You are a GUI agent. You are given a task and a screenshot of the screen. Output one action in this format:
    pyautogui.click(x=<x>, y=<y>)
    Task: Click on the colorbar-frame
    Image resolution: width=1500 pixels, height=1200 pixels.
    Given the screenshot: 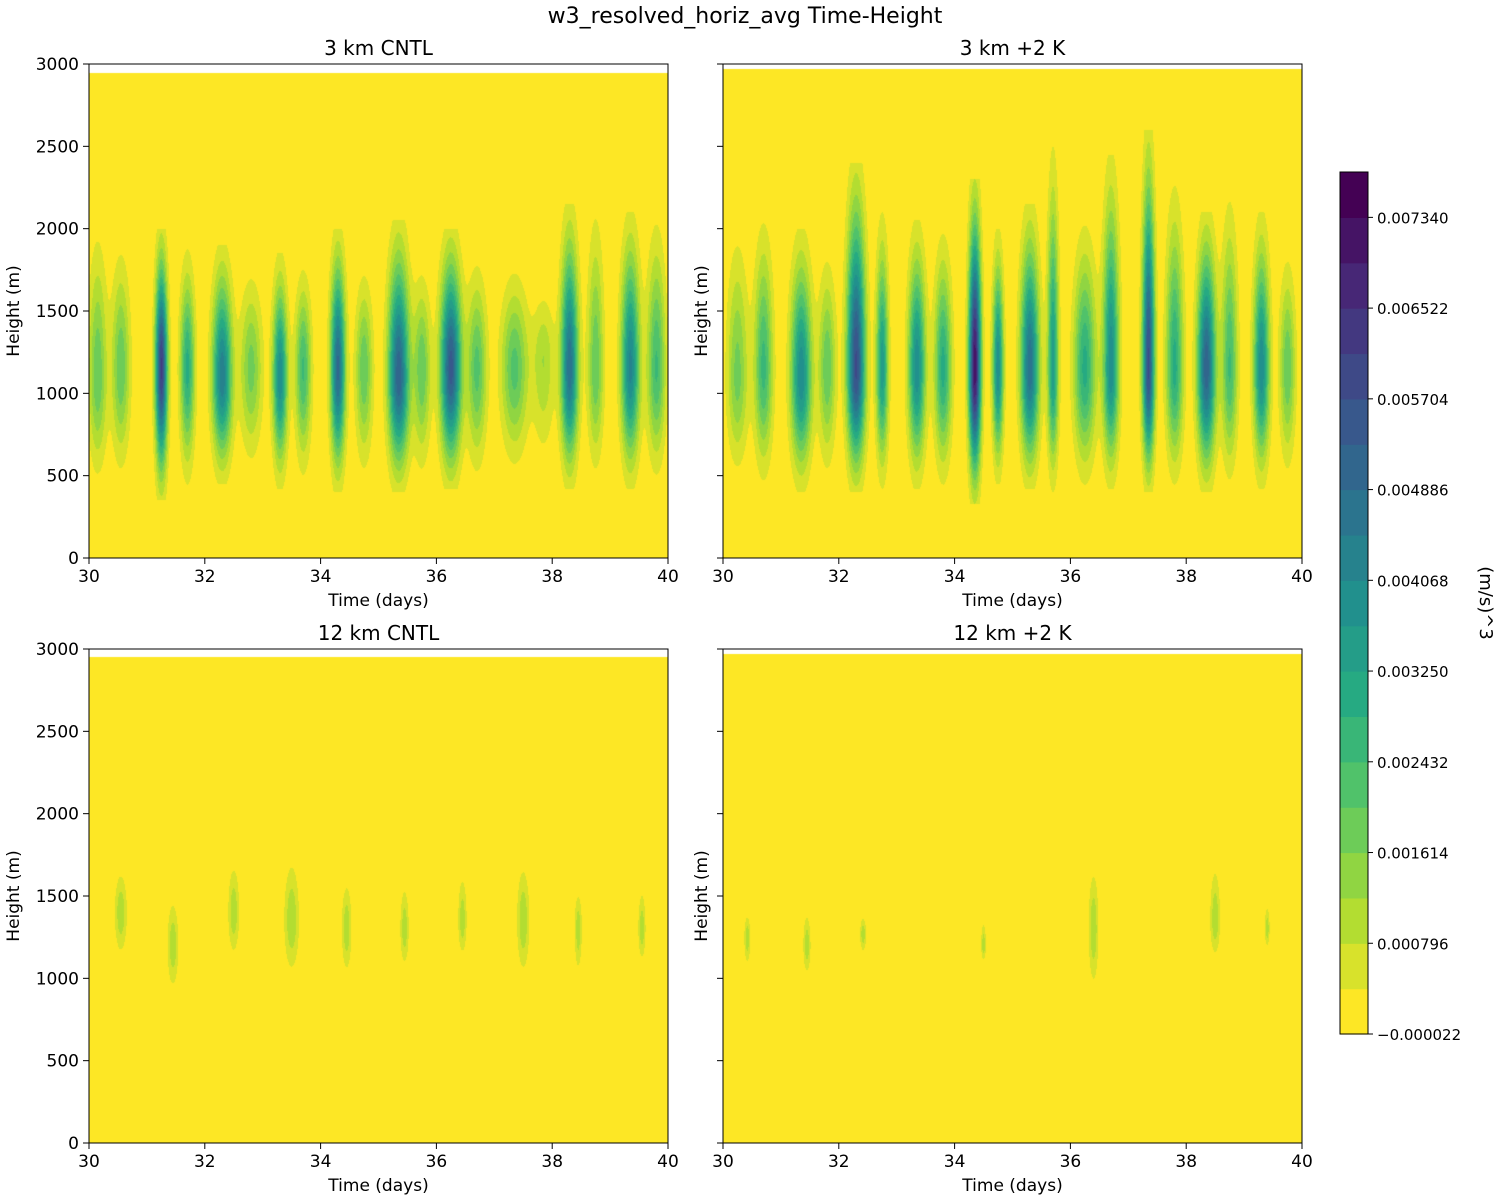 What is the action you would take?
    pyautogui.click(x=1354, y=603)
    